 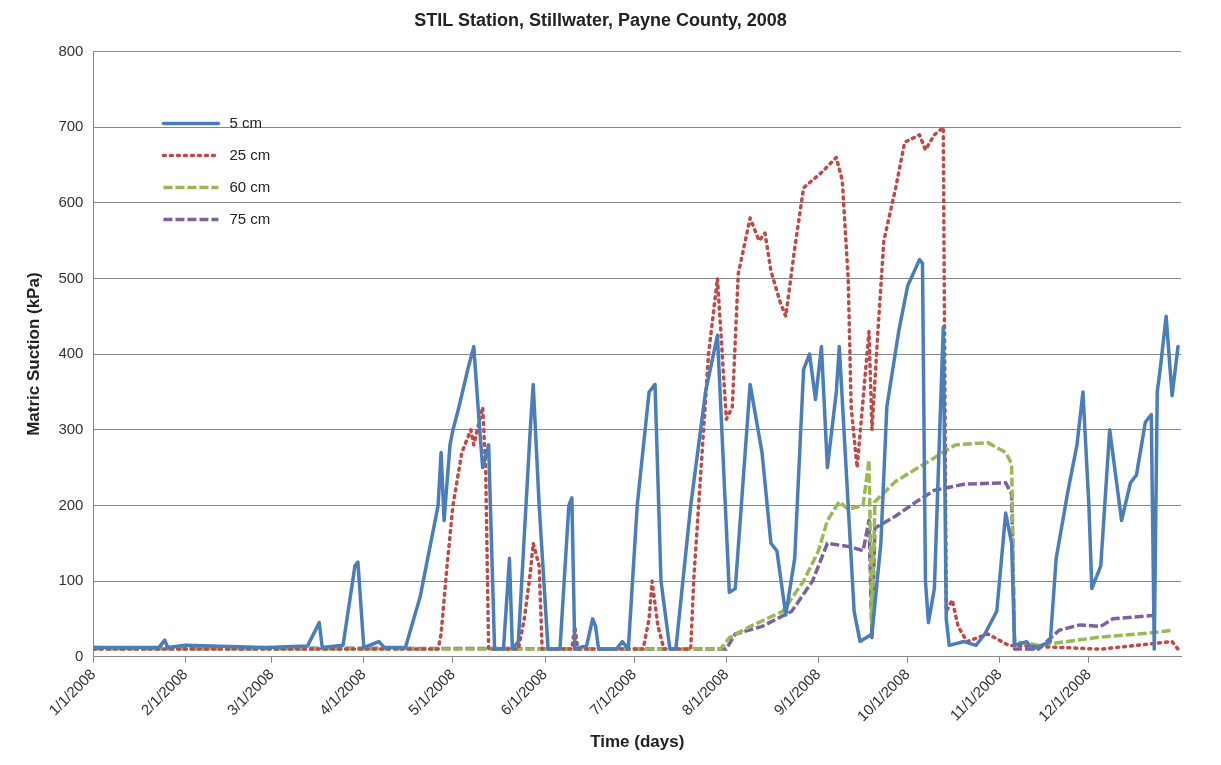 I want to click on y-tick-label: 400, so click(x=71, y=353).